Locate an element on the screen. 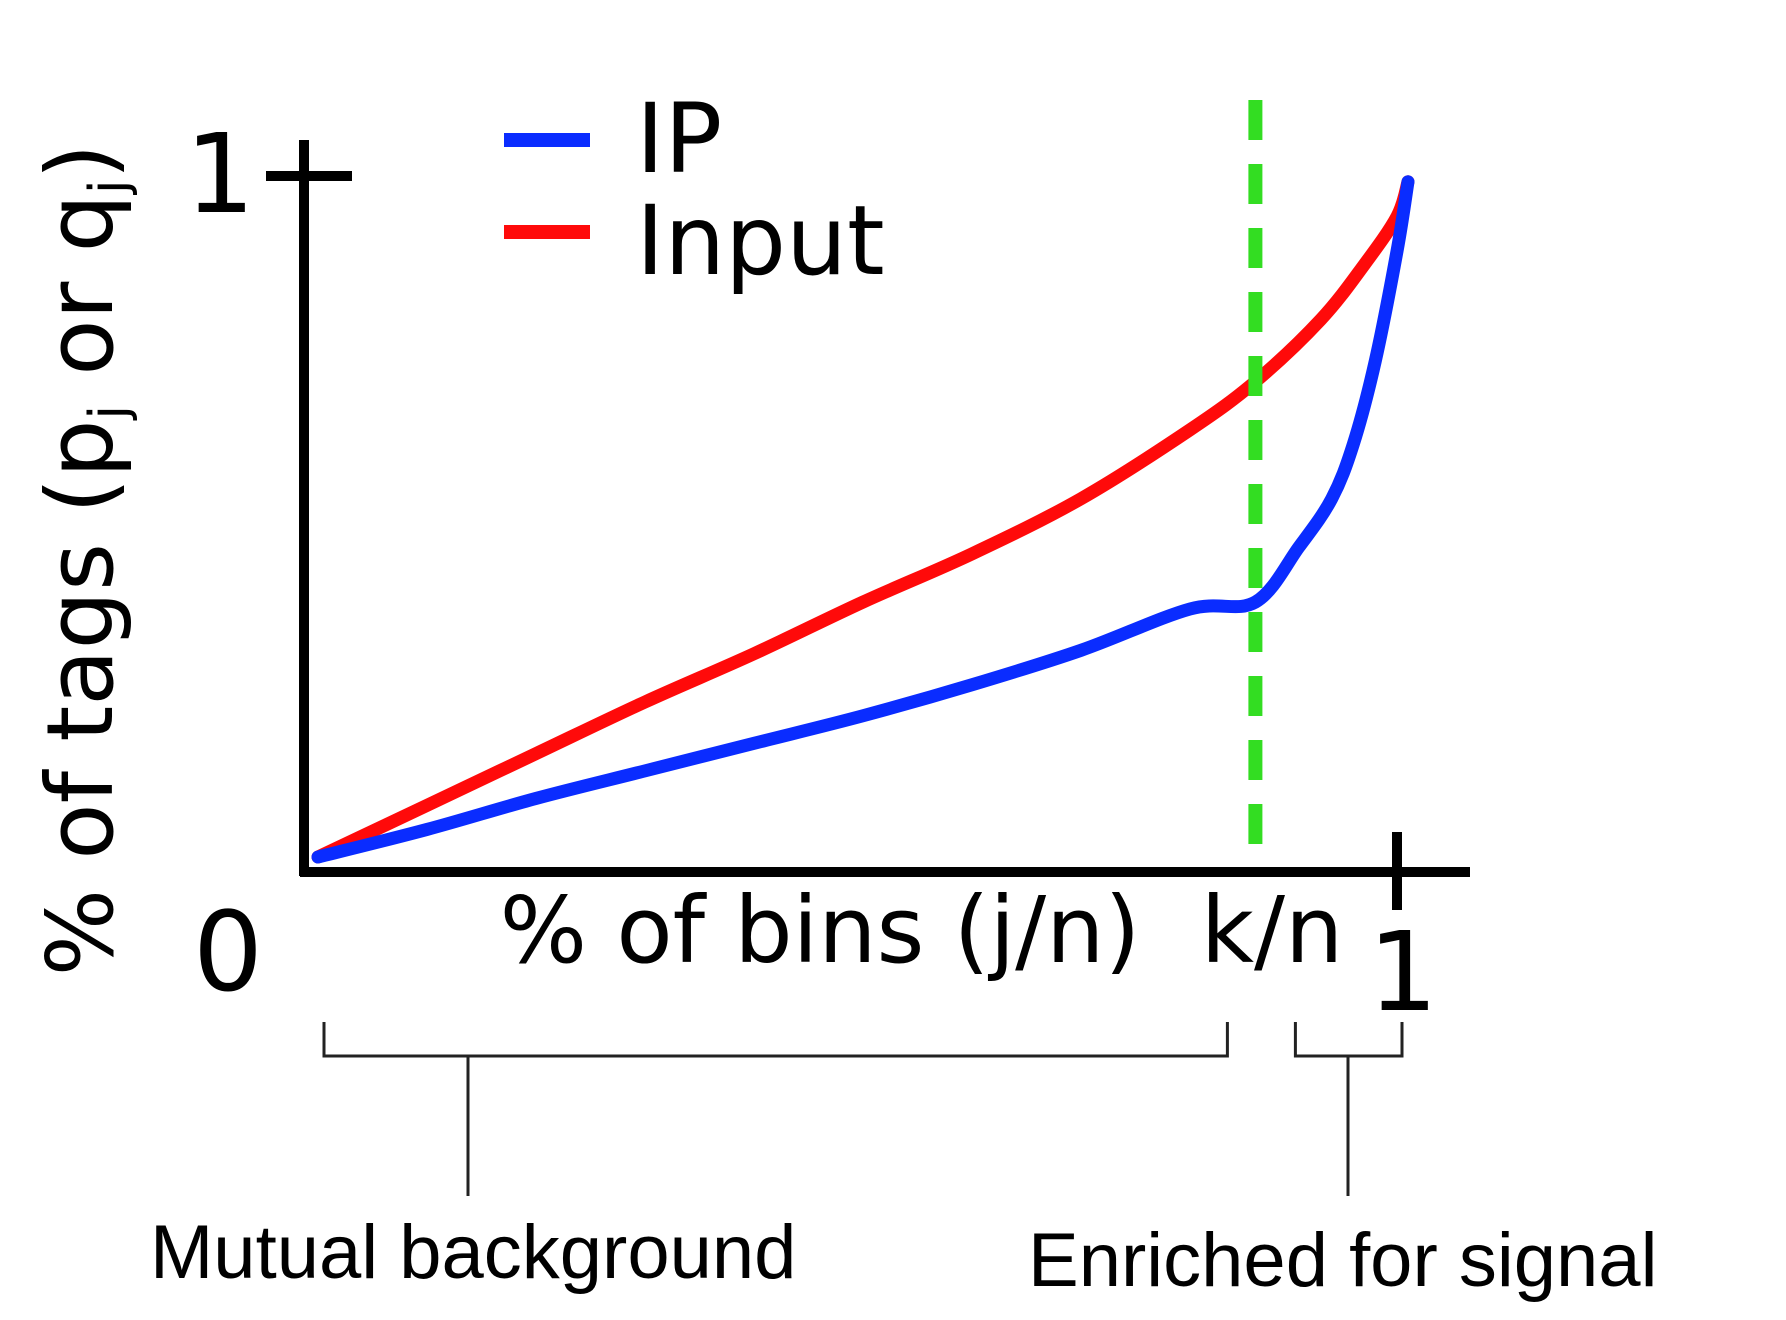 This screenshot has width=1786, height=1320. y-axis-label: % of tags (pj or qj) is located at coordinates (83, 560).